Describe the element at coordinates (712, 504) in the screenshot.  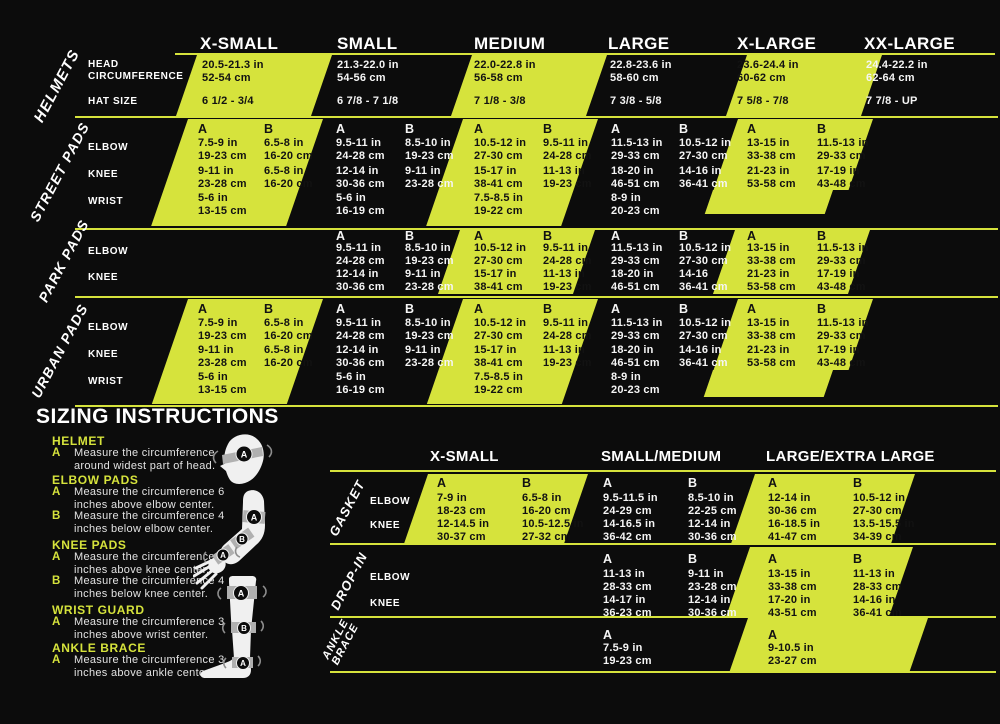
I see `size-value: 8.5-10 in 22-25 cm` at that location.